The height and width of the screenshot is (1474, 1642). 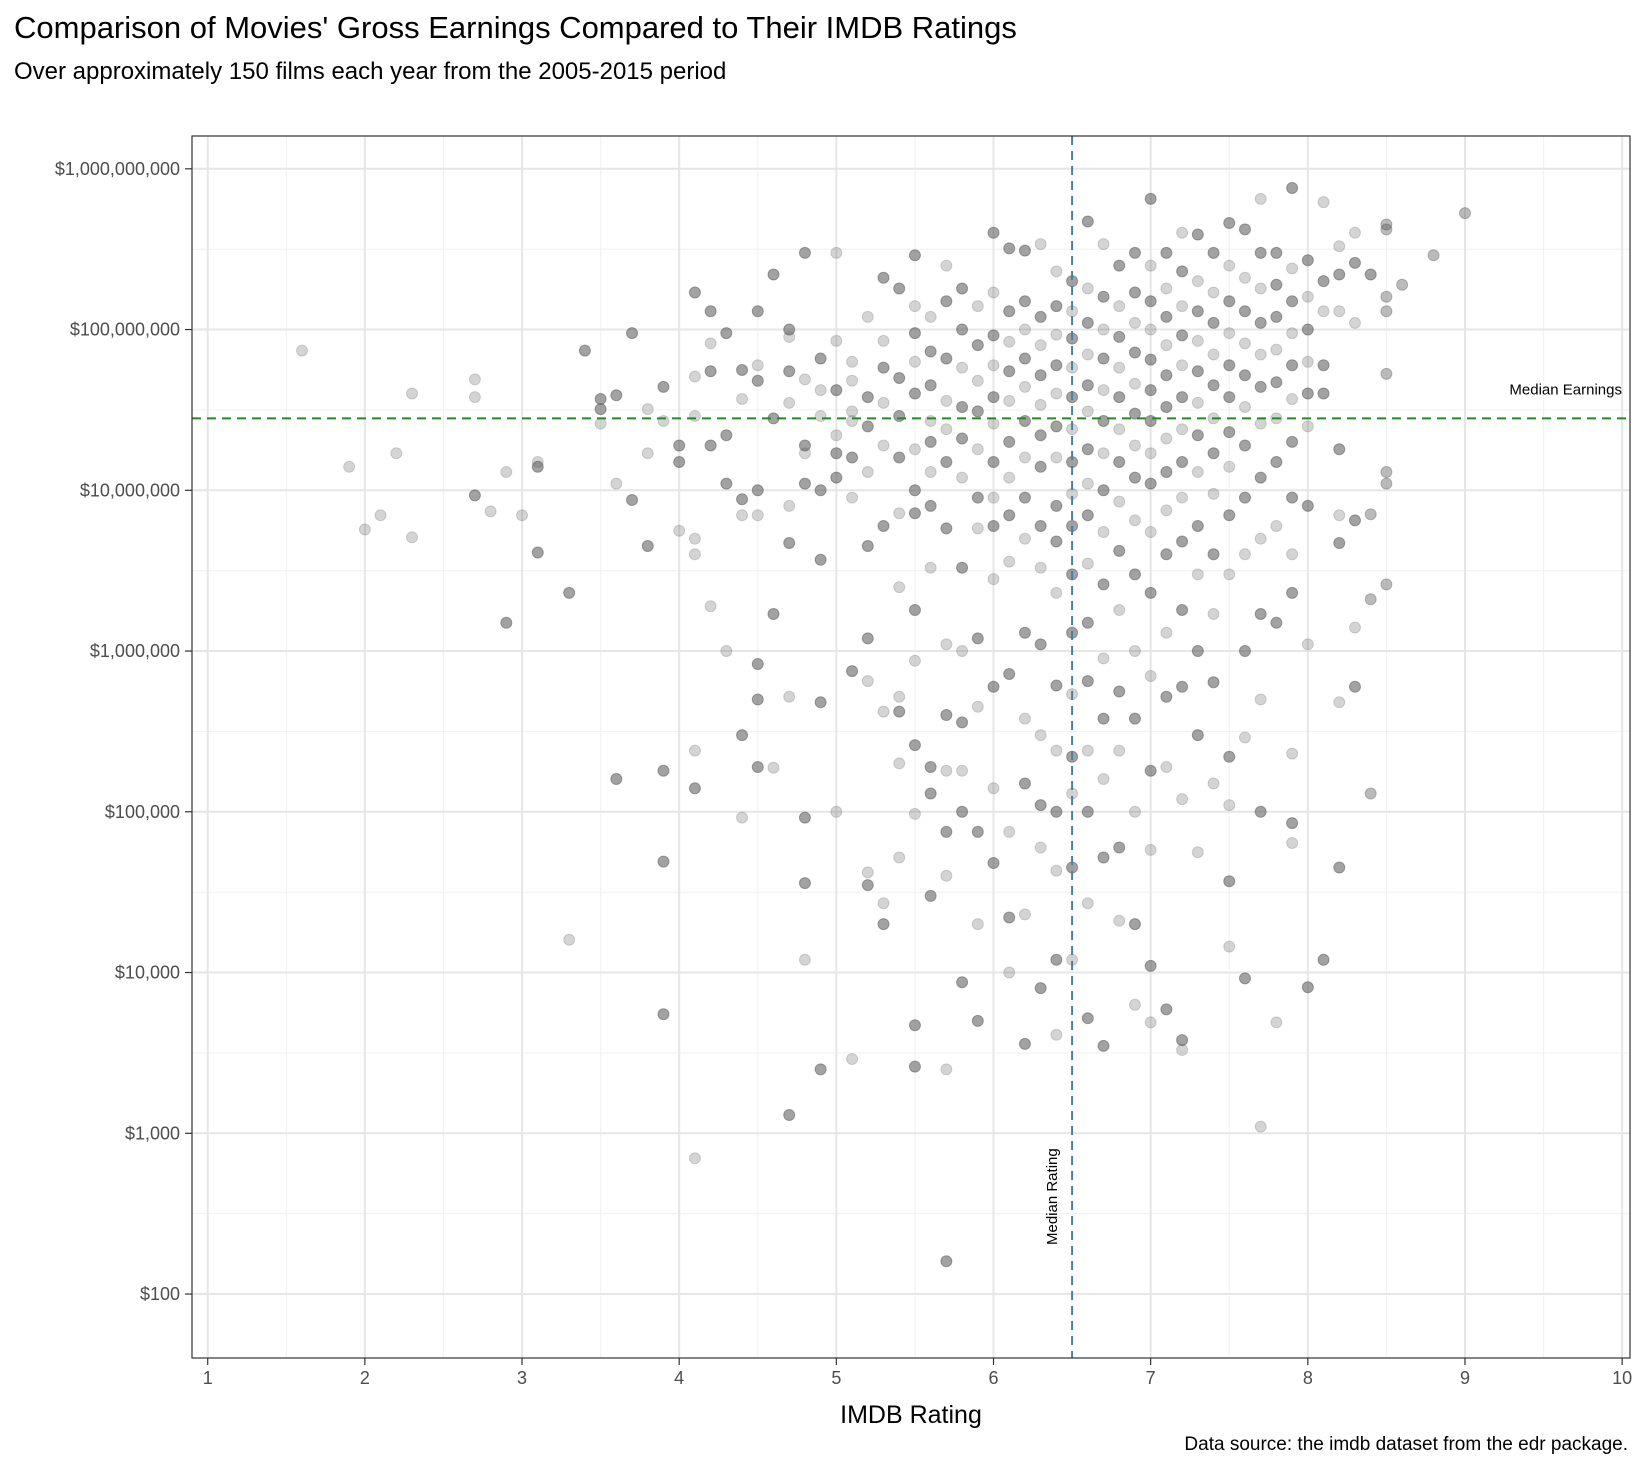 What do you see at coordinates (160, 1294) in the screenshot?
I see `y-tick-label: $100` at bounding box center [160, 1294].